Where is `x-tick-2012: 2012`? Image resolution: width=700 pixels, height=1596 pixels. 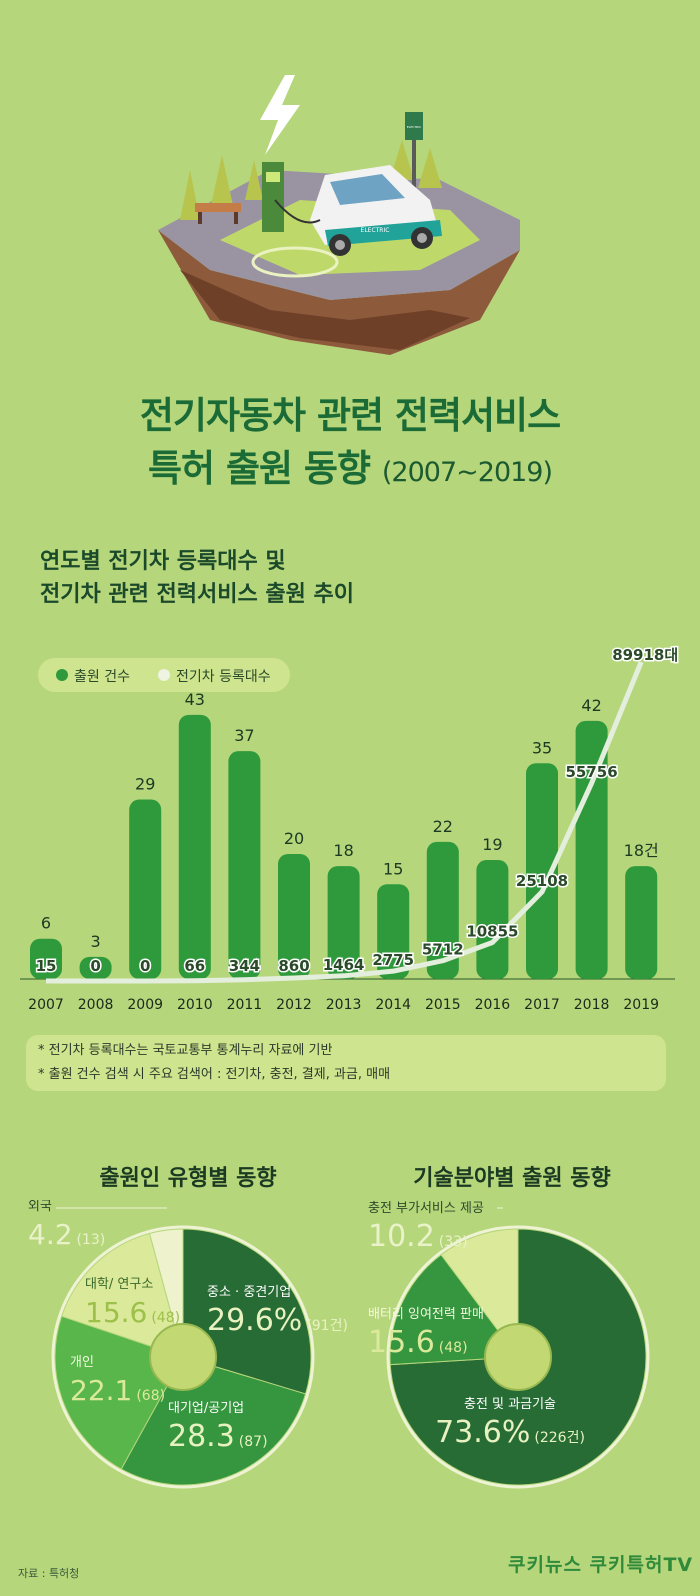 x-tick-2012: 2012 is located at coordinates (294, 1005).